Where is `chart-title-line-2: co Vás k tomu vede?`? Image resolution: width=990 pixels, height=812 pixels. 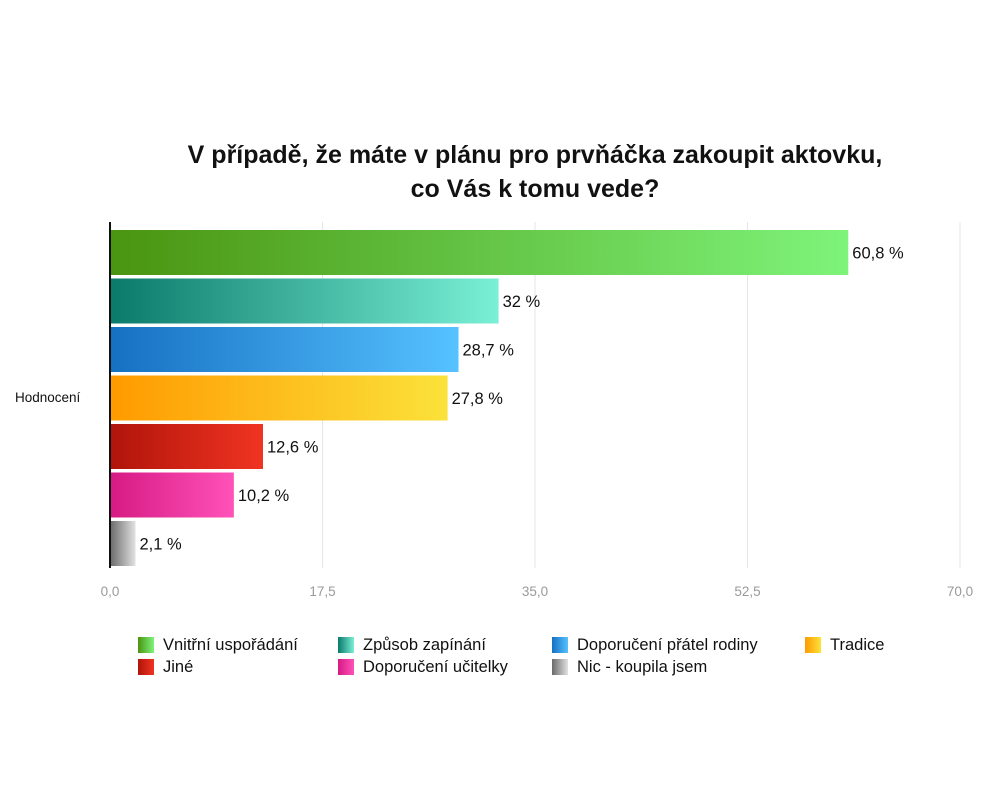 chart-title-line-2: co Vás k tomu vede? is located at coordinates (535, 189).